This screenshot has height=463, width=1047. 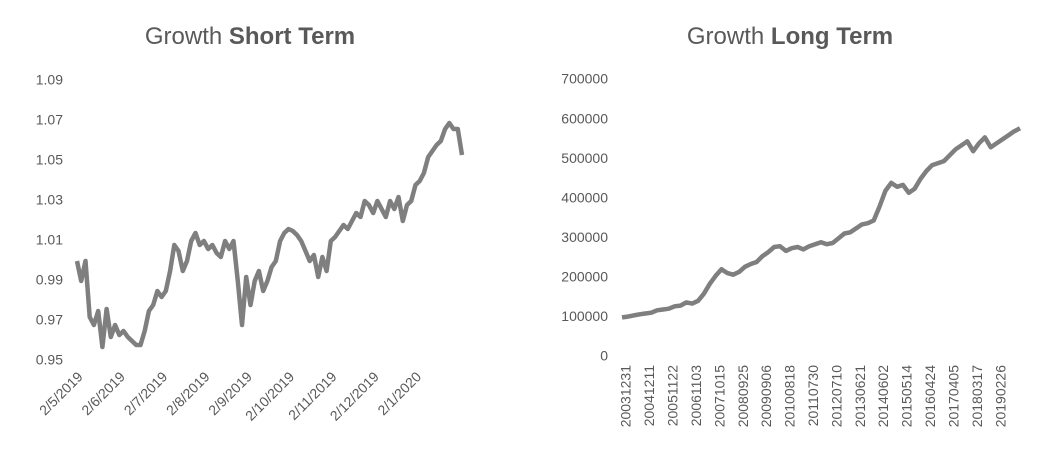 What do you see at coordinates (49, 80) in the screenshot?
I see `y-tick-label: 1.09` at bounding box center [49, 80].